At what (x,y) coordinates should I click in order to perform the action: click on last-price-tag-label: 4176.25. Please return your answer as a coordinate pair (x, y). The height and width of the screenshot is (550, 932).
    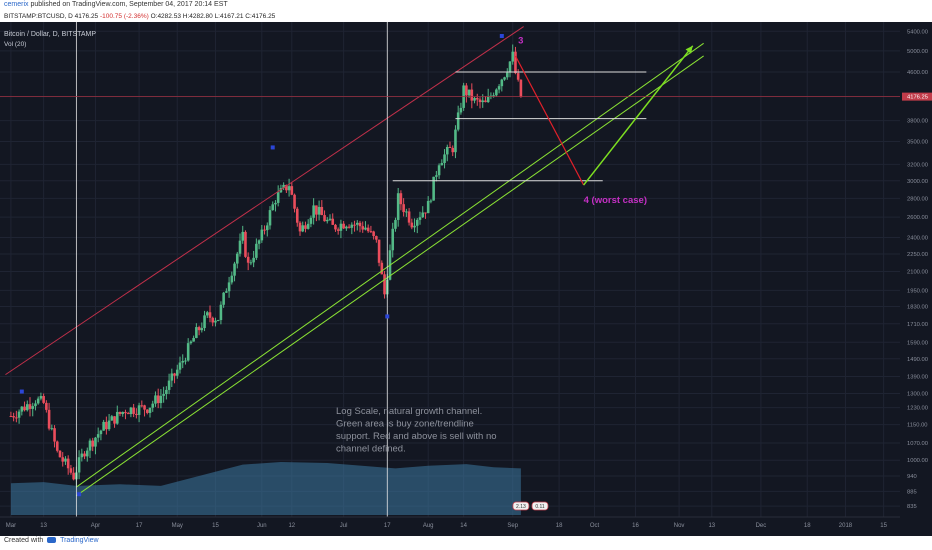
    Looking at the image, I should click on (917, 98).